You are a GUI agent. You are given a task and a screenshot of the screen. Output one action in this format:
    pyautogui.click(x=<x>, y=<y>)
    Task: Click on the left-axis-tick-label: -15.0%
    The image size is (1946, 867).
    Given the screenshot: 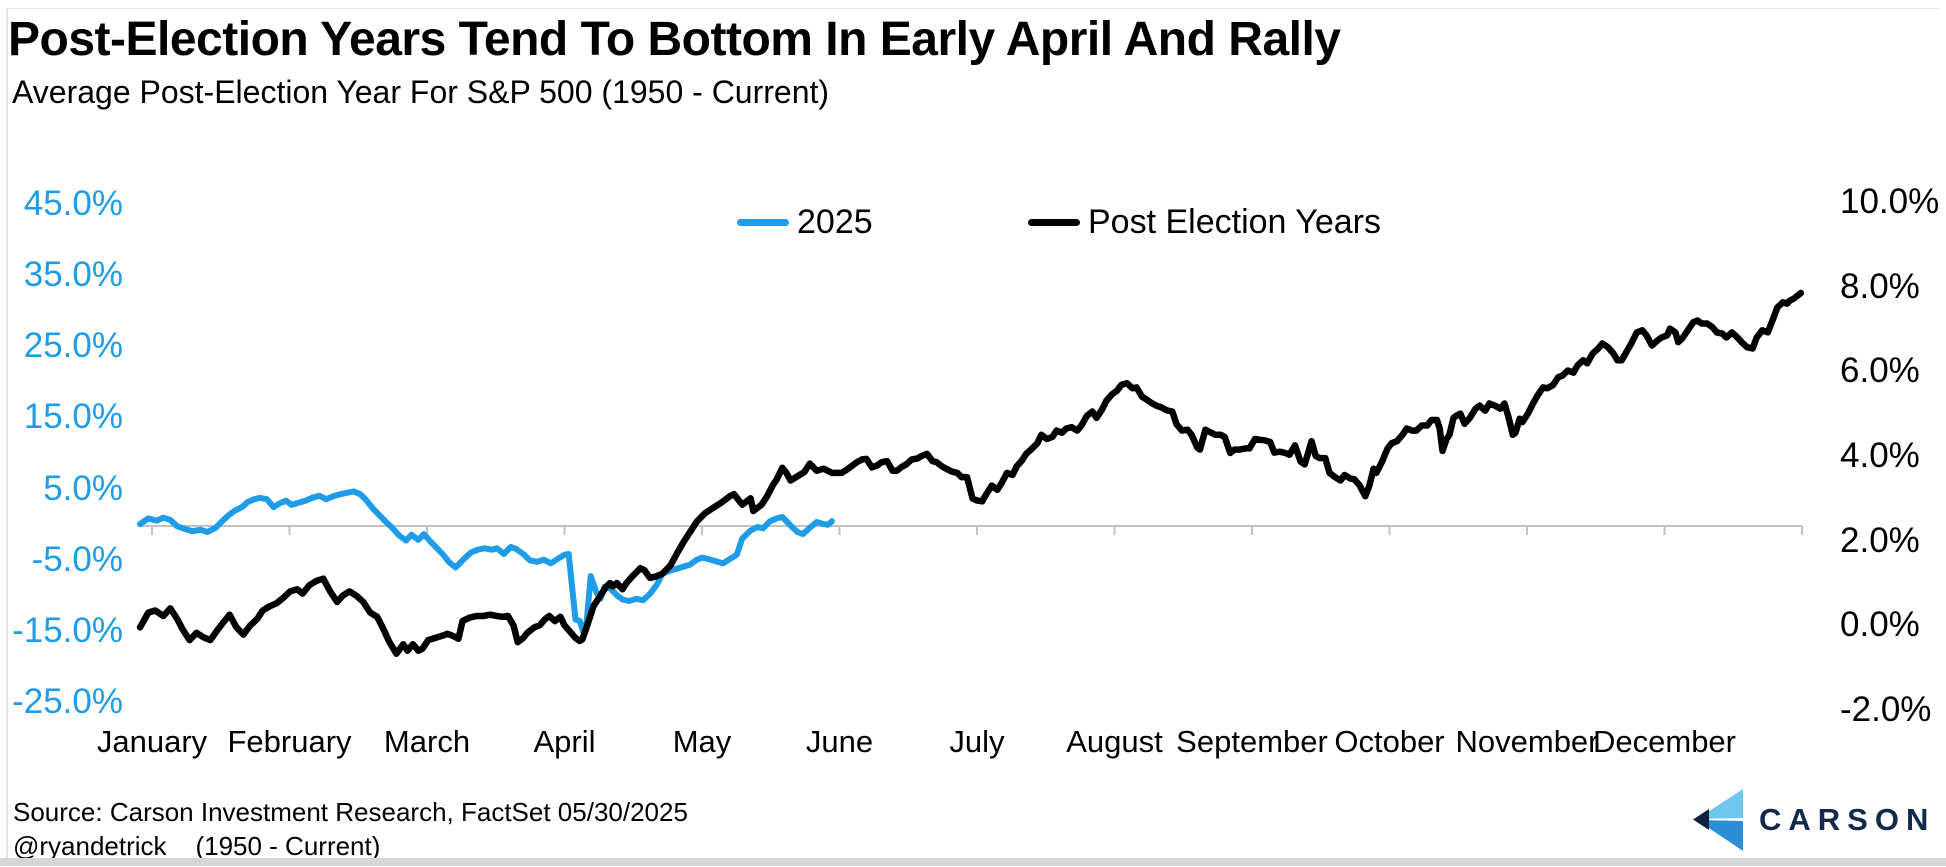 What is the action you would take?
    pyautogui.click(x=67, y=630)
    